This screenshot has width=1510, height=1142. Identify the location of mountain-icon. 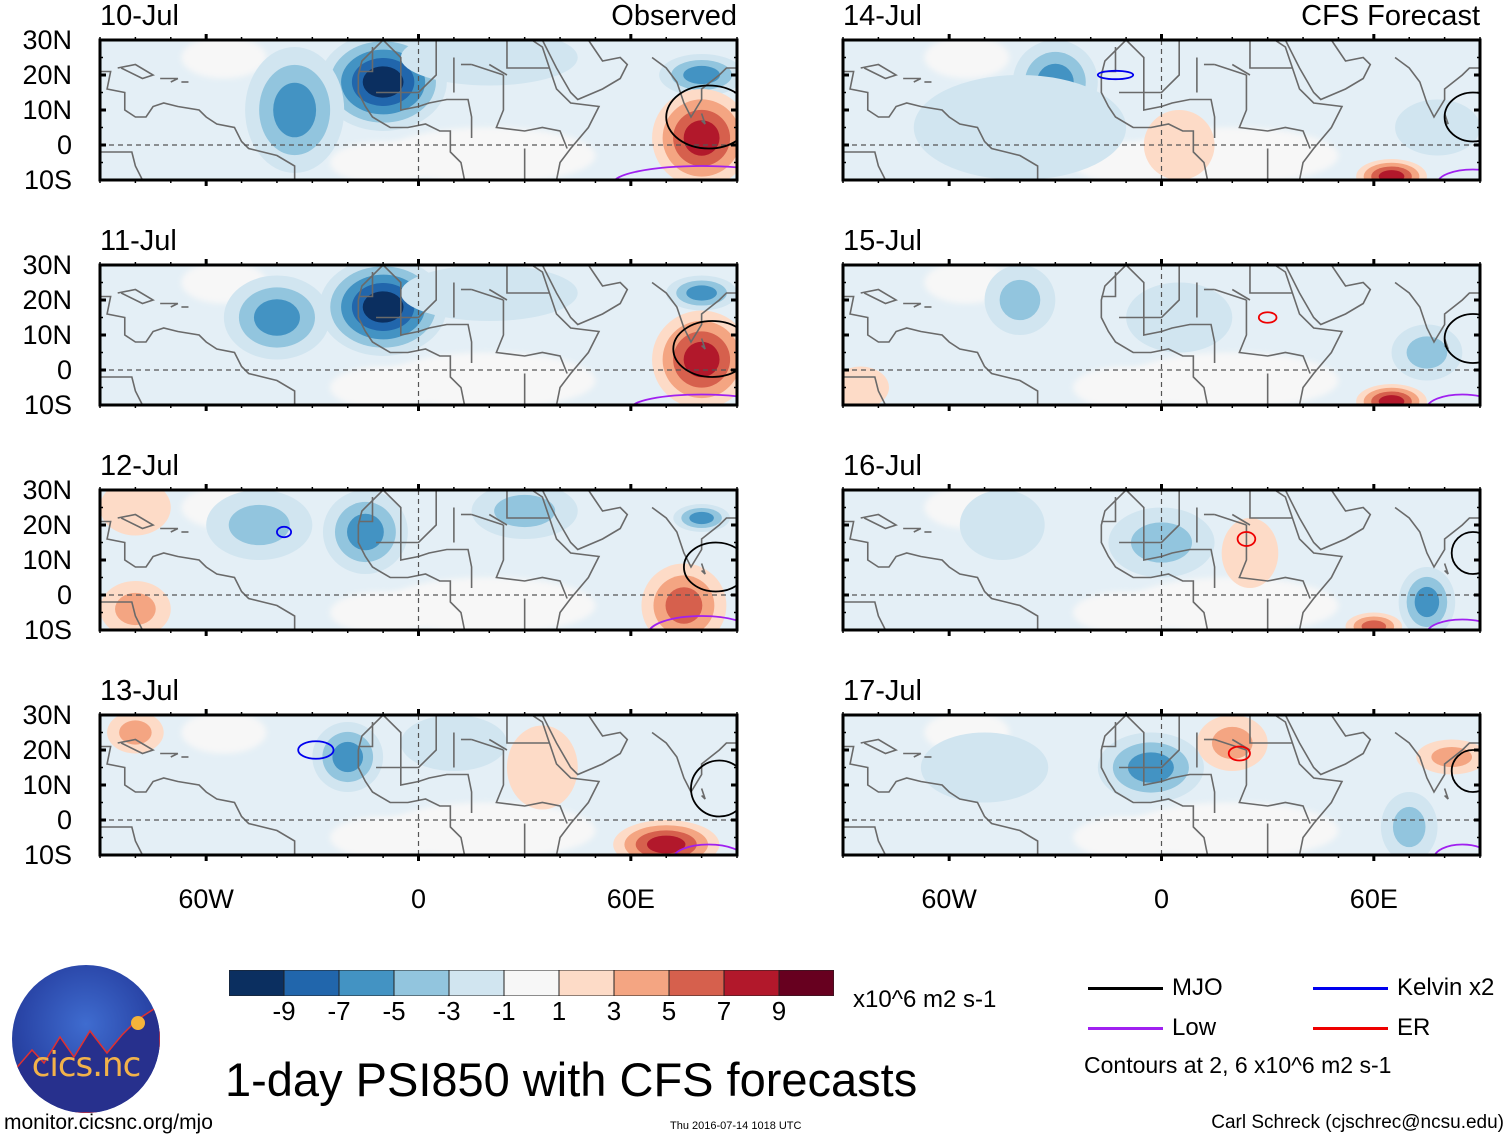
(86, 1058).